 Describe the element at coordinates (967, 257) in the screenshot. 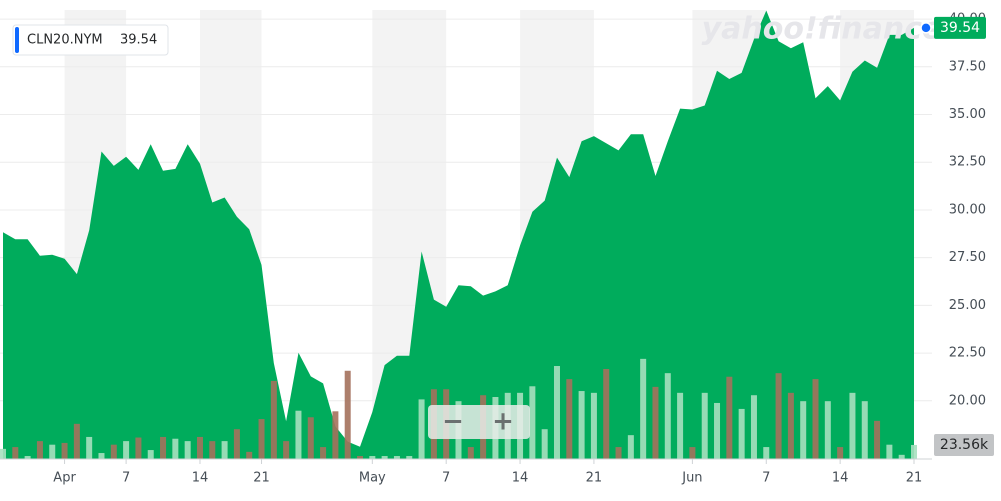

I see `y-tick-label: 27.50` at that location.